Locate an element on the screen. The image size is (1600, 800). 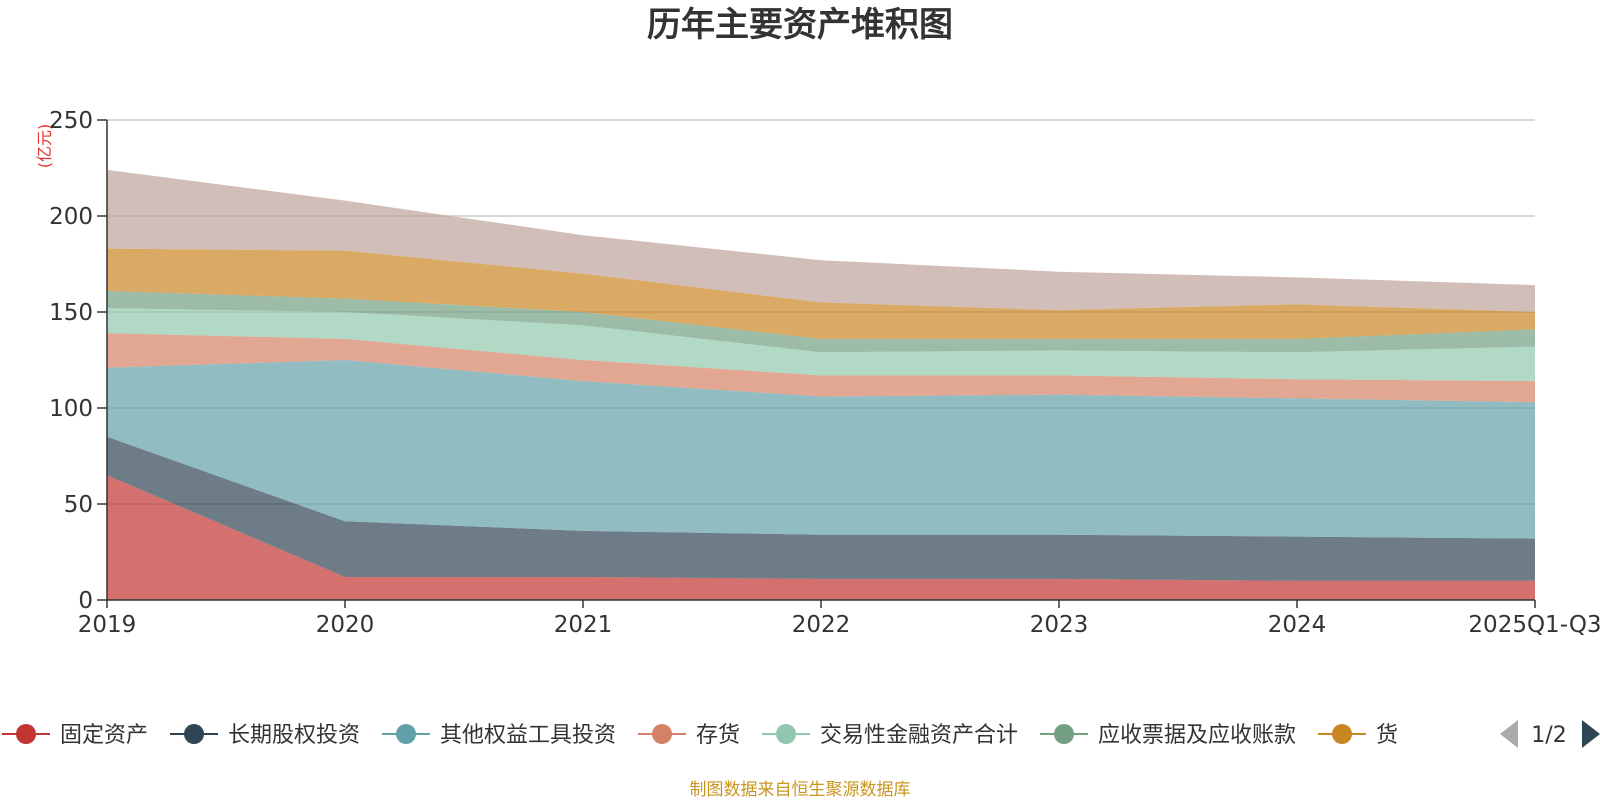
legend-label: 应收票据及应收账款 is located at coordinates (1197, 735).